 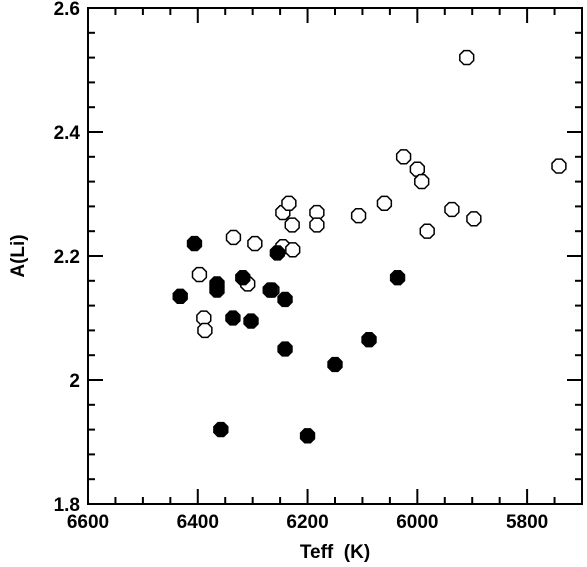 What do you see at coordinates (18, 255) in the screenshot?
I see `y-axis-label: A(Li)` at bounding box center [18, 255].